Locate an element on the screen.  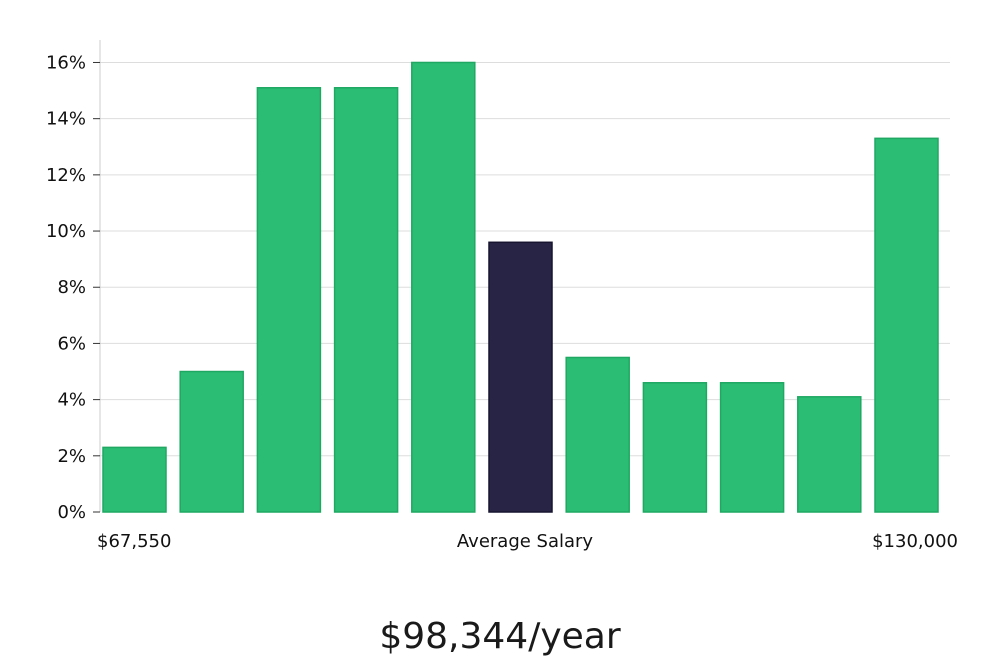
x-label-average: Average Salary is located at coordinates (525, 541).